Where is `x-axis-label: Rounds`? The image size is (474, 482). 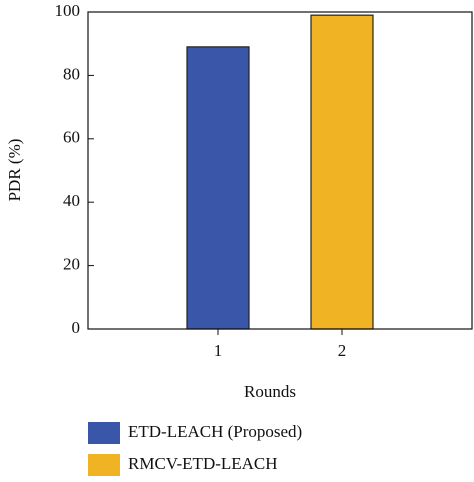
x-axis-label: Rounds is located at coordinates (270, 391).